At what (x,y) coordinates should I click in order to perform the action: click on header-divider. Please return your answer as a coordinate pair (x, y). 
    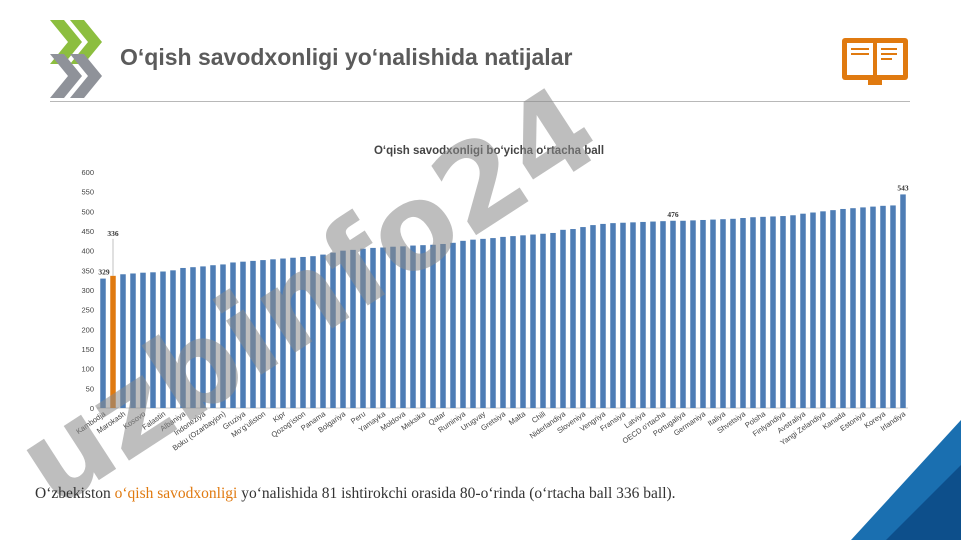
    Looking at the image, I should click on (480, 101).